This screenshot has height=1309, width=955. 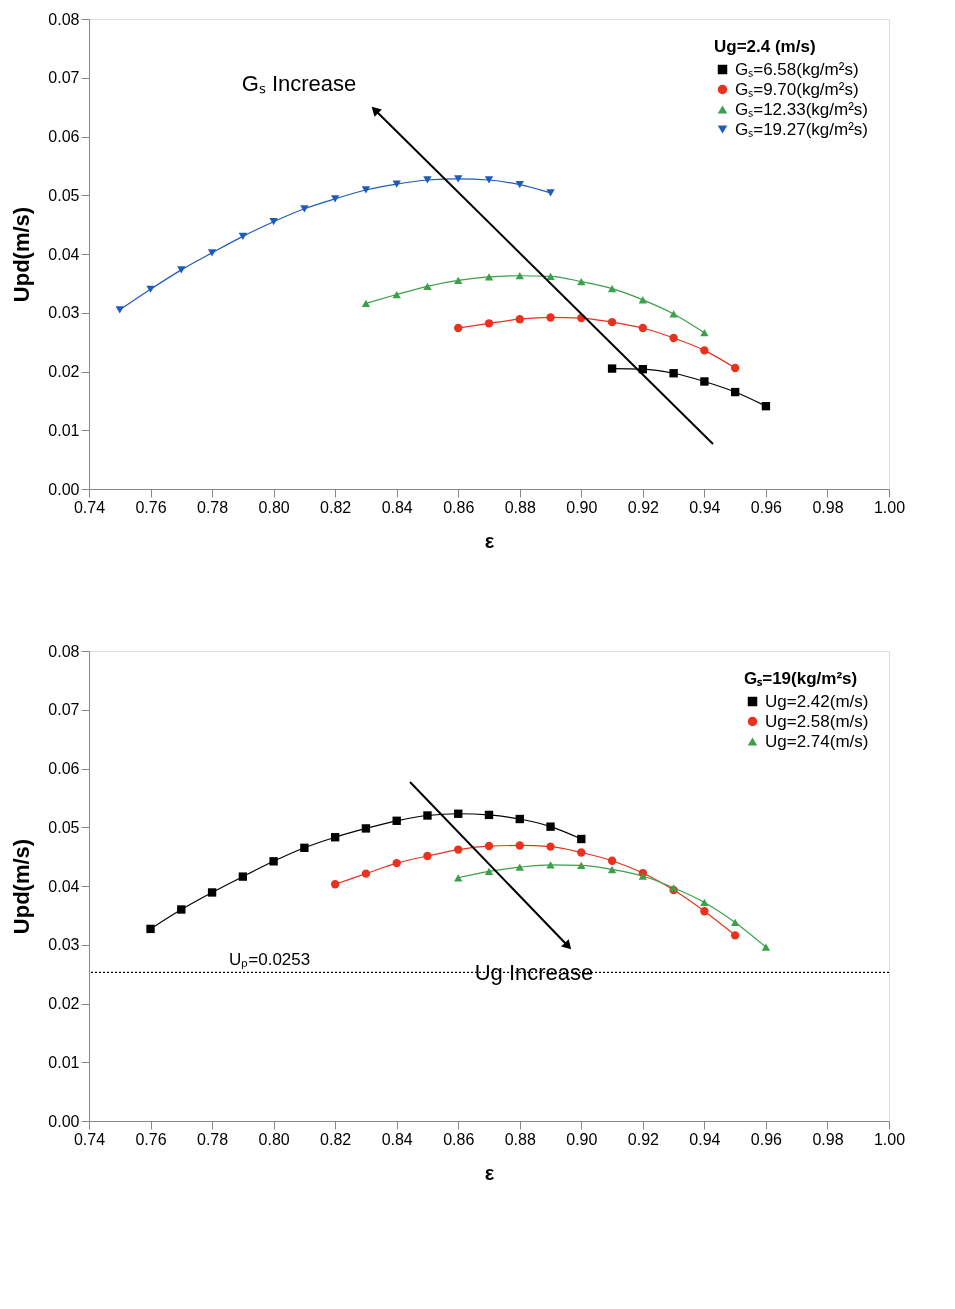 What do you see at coordinates (797, 89) in the screenshot?
I see `legend-label: Gₛ=9.70(kg/m²s)` at bounding box center [797, 89].